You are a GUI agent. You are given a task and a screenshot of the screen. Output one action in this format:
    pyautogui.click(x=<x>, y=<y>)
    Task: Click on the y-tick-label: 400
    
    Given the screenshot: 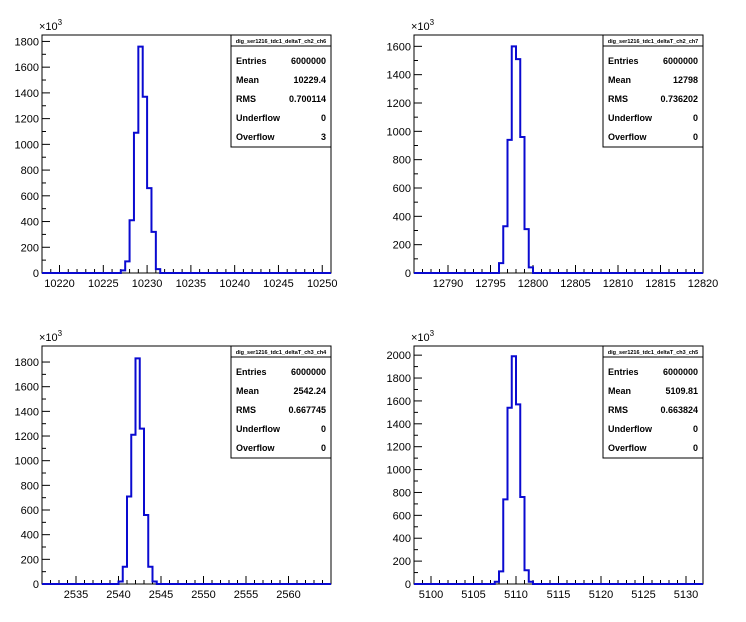 What is the action you would take?
    pyautogui.click(x=402, y=217)
    